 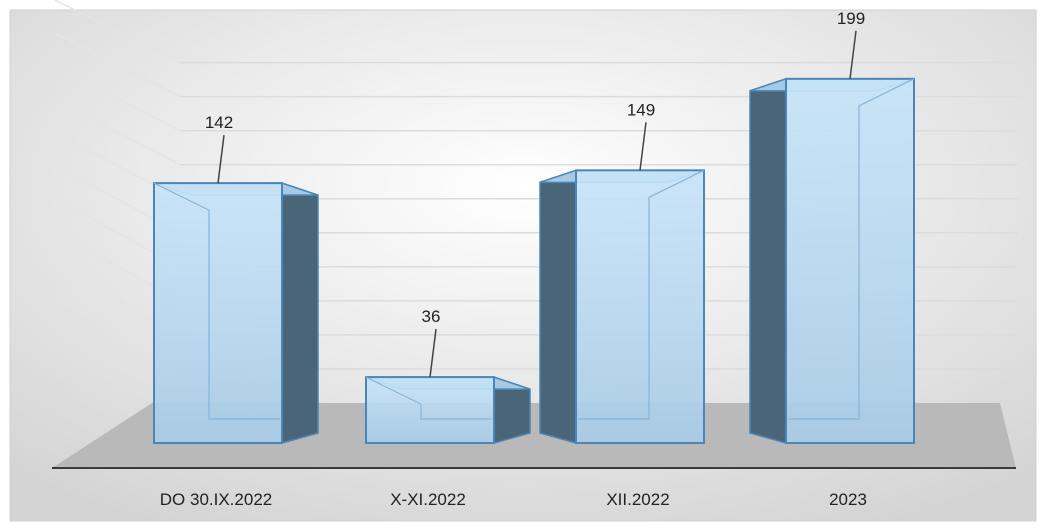 What do you see at coordinates (637, 499) in the screenshot?
I see `x-tick-label: XII.2022` at bounding box center [637, 499].